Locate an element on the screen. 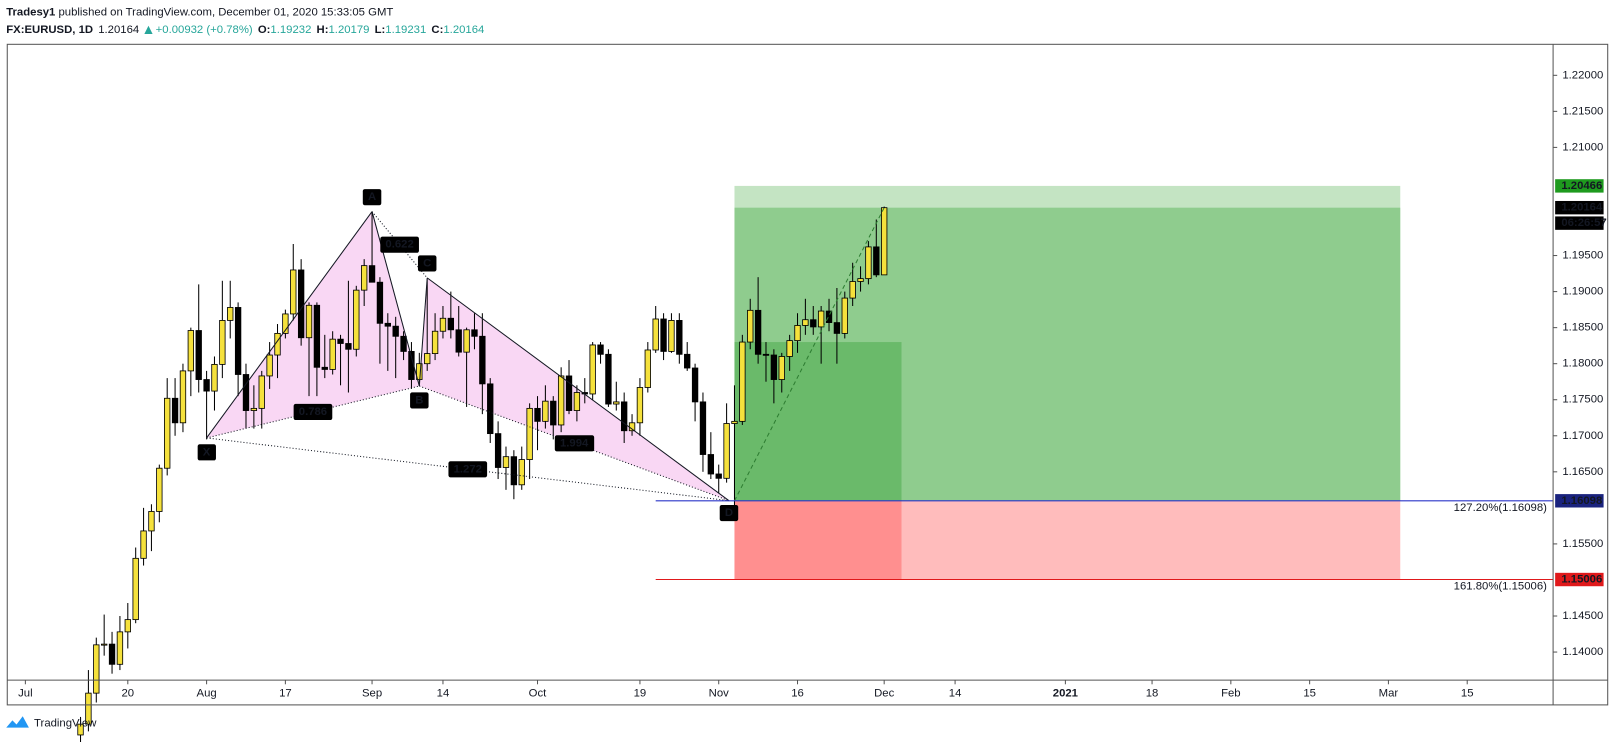 The width and height of the screenshot is (1616, 742). c-val: 1.20164 is located at coordinates (463, 30).